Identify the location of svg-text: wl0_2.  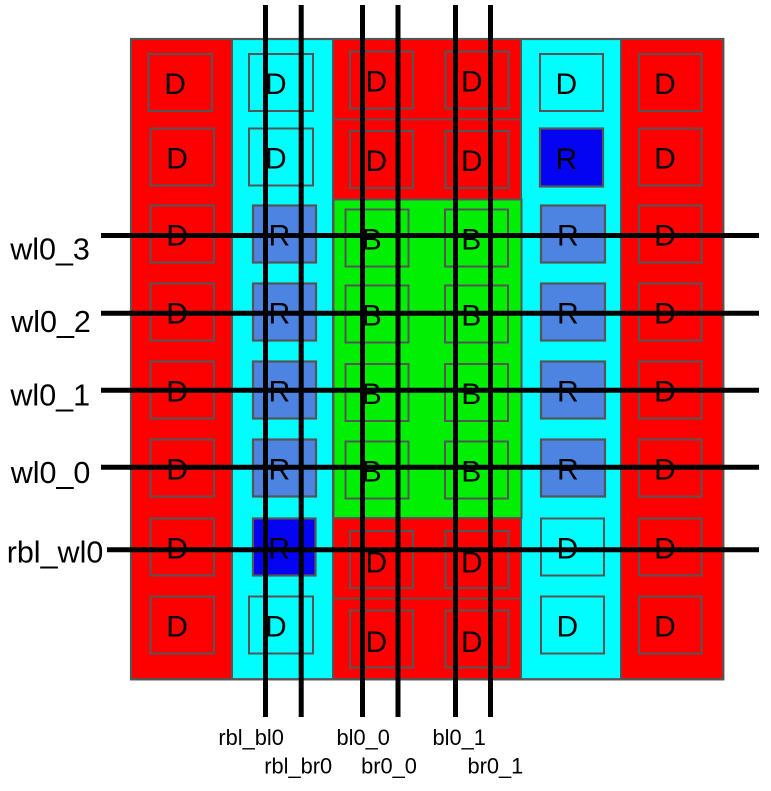
(50, 322).